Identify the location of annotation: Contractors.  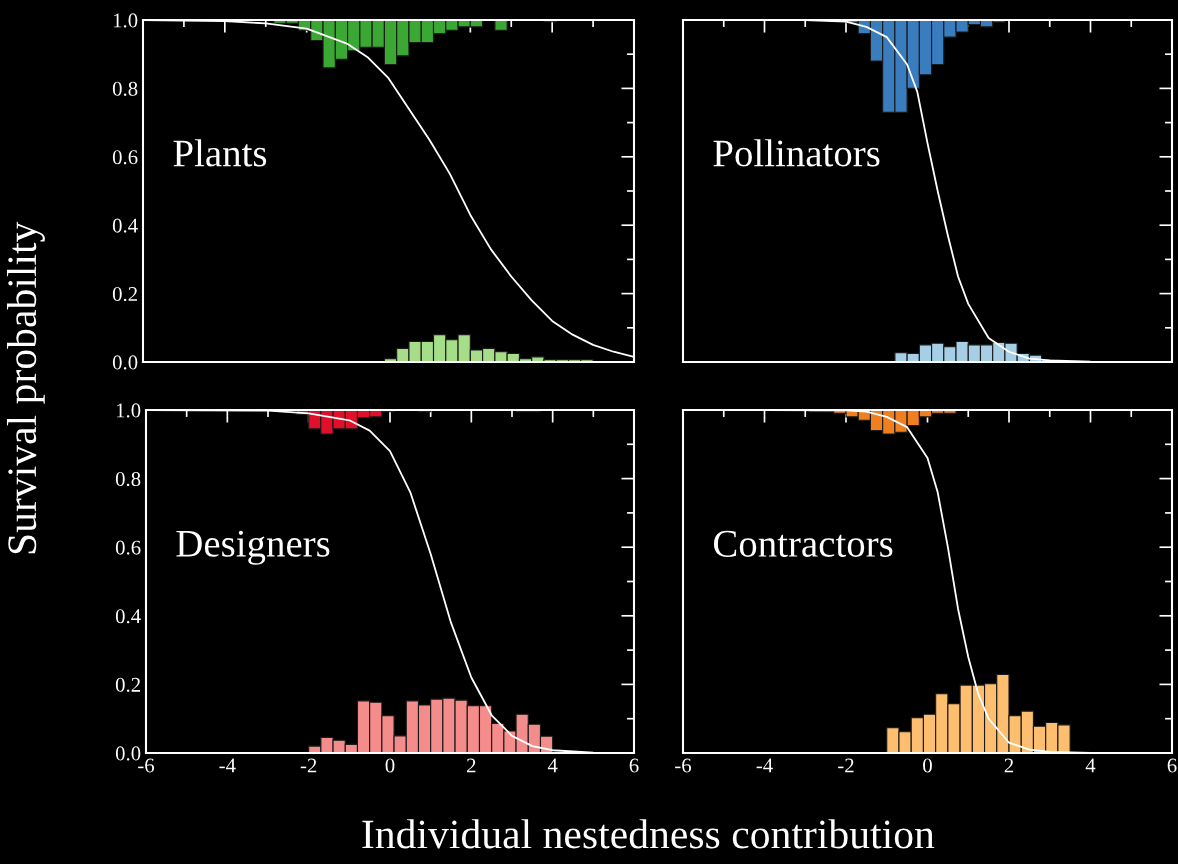
(803, 543).